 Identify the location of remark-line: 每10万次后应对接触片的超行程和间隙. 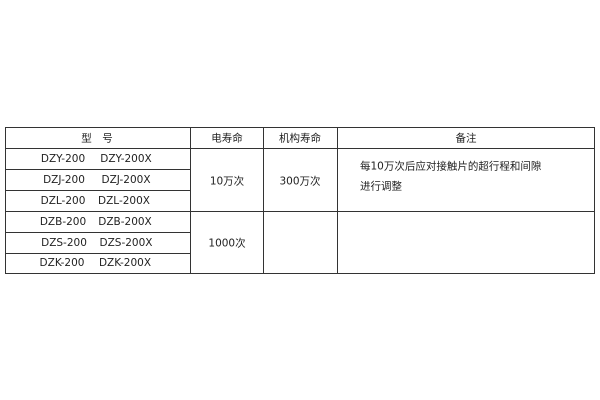
(451, 166).